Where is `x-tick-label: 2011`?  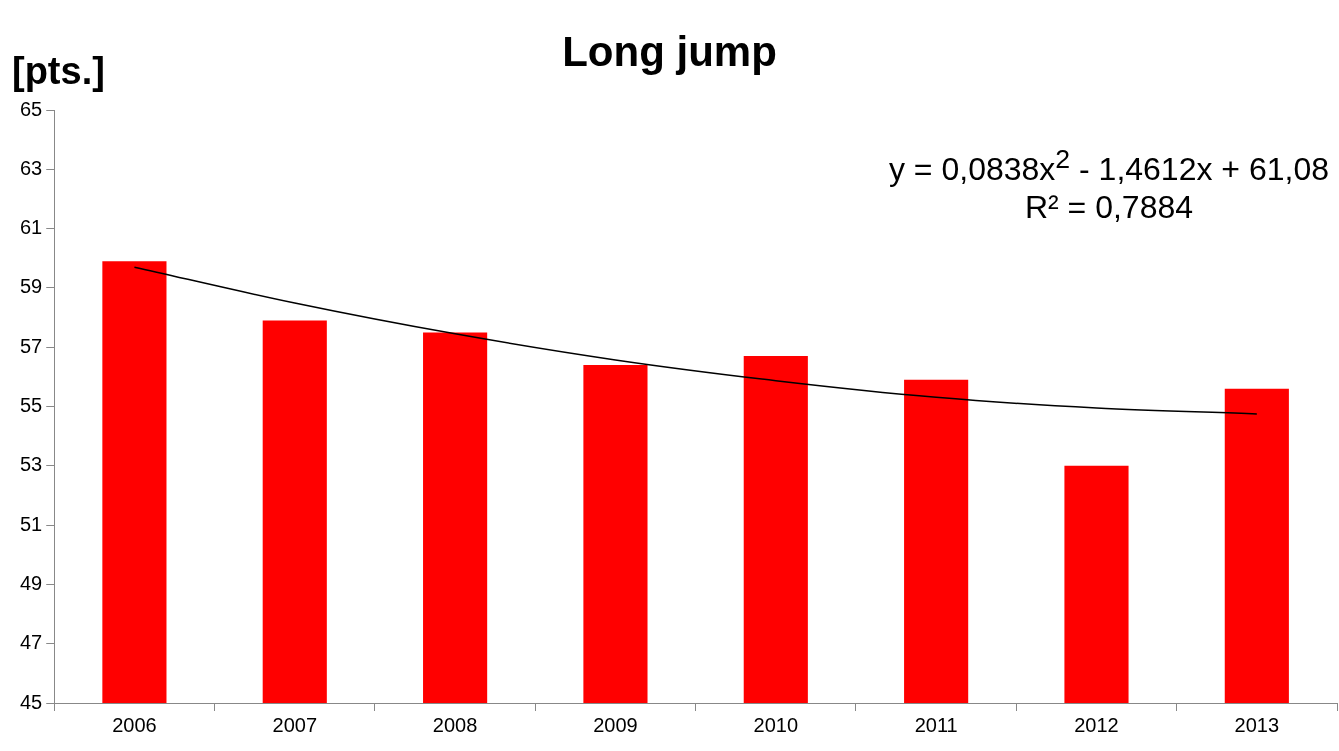 x-tick-label: 2011 is located at coordinates (936, 724).